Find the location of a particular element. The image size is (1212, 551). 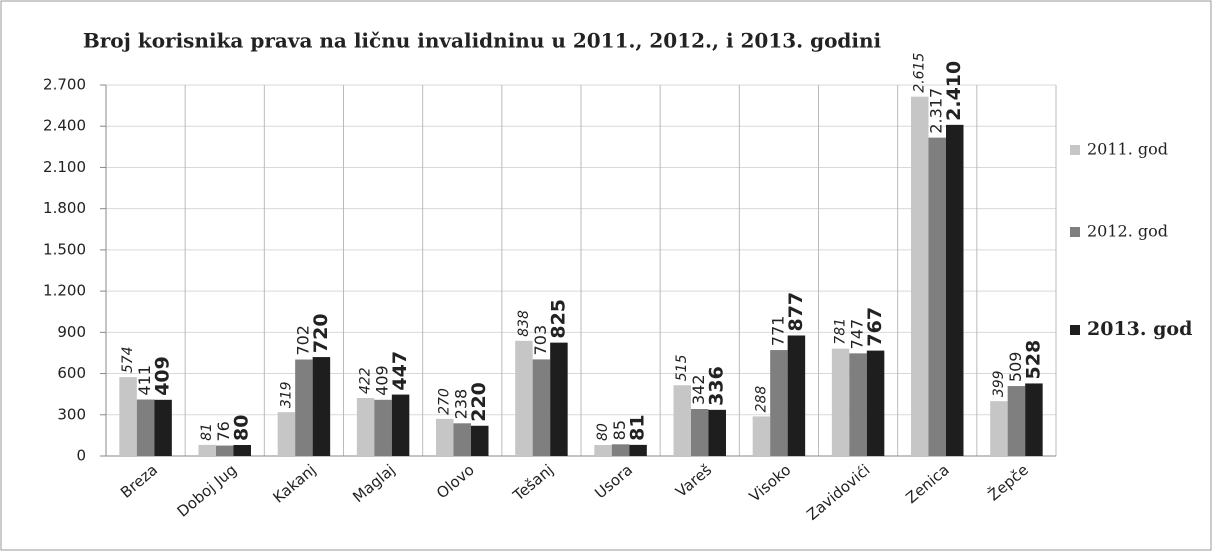

y-tick-label: 1.500 is located at coordinates (64, 249).